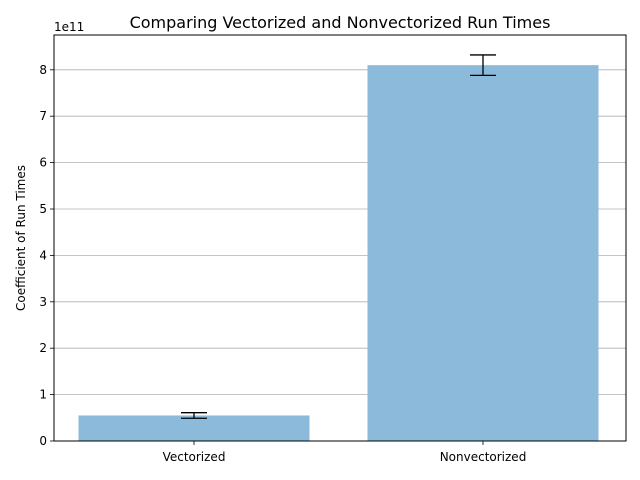 The height and width of the screenshot is (480, 640). What do you see at coordinates (43, 395) in the screenshot?
I see `y-tick-label: 1` at bounding box center [43, 395].